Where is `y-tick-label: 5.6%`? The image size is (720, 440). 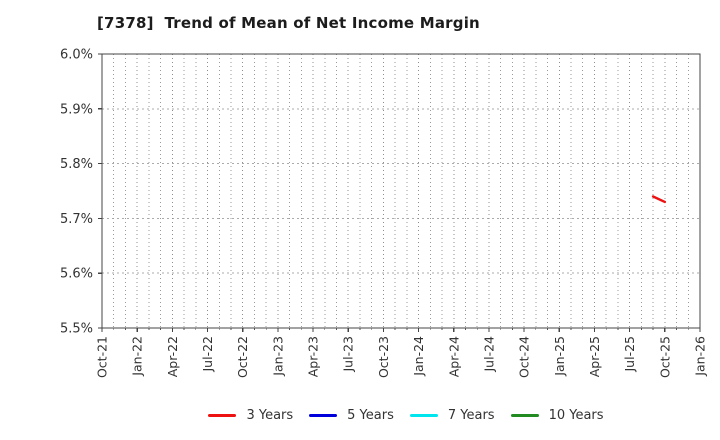 y-tick-label: 5.6% is located at coordinates (76, 274).